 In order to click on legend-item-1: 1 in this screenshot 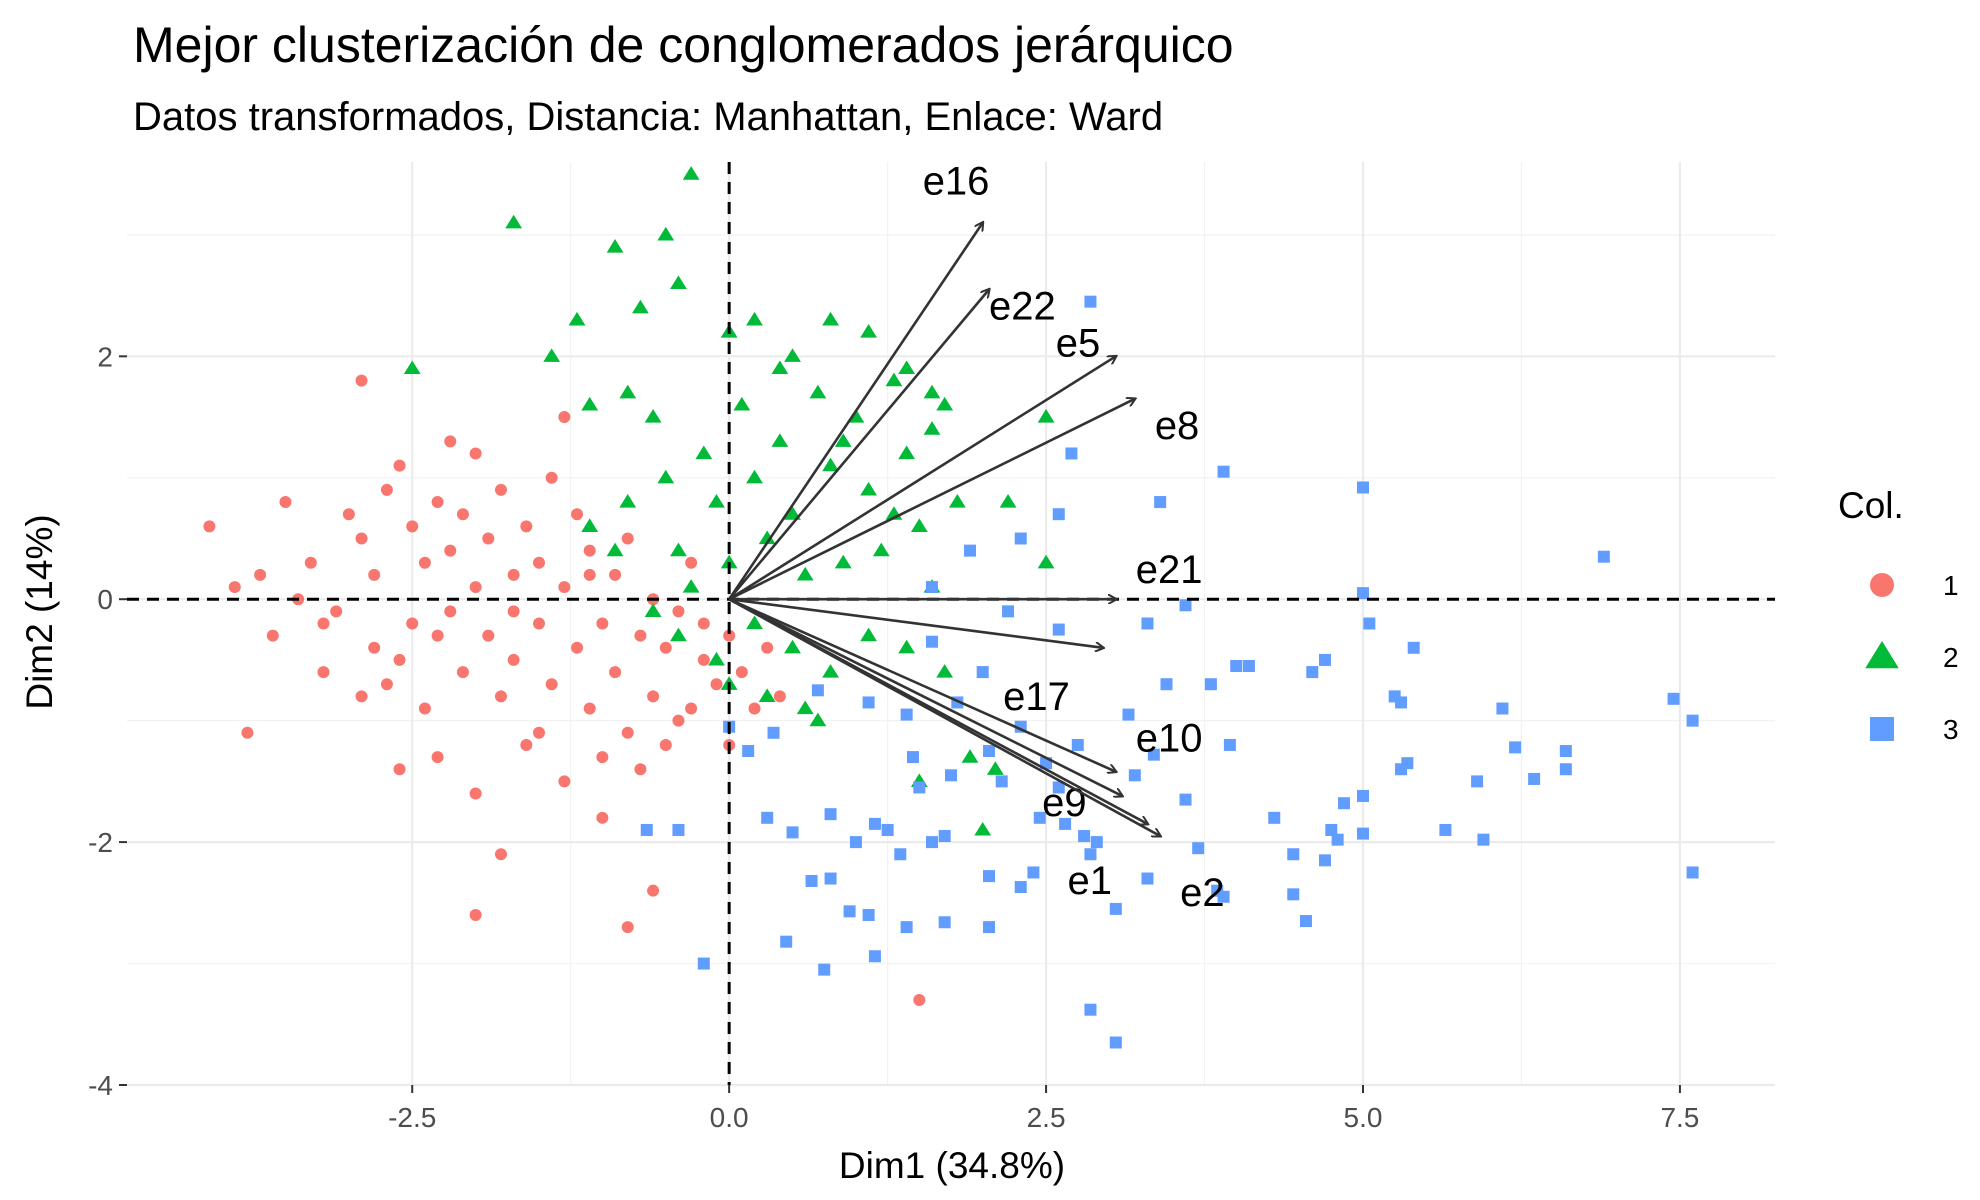, I will do `click(1914, 585)`.